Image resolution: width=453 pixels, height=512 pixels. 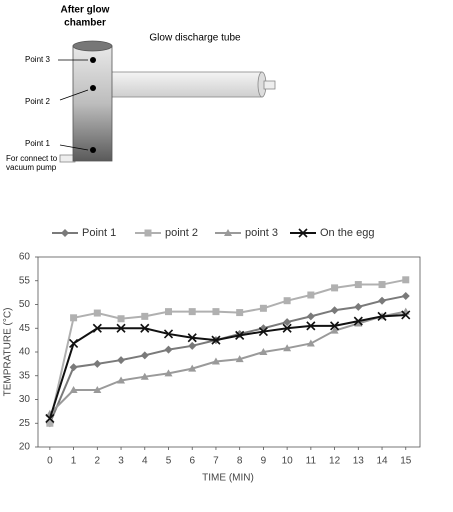 I want to click on y-tick-label: 25, so click(x=25, y=423).